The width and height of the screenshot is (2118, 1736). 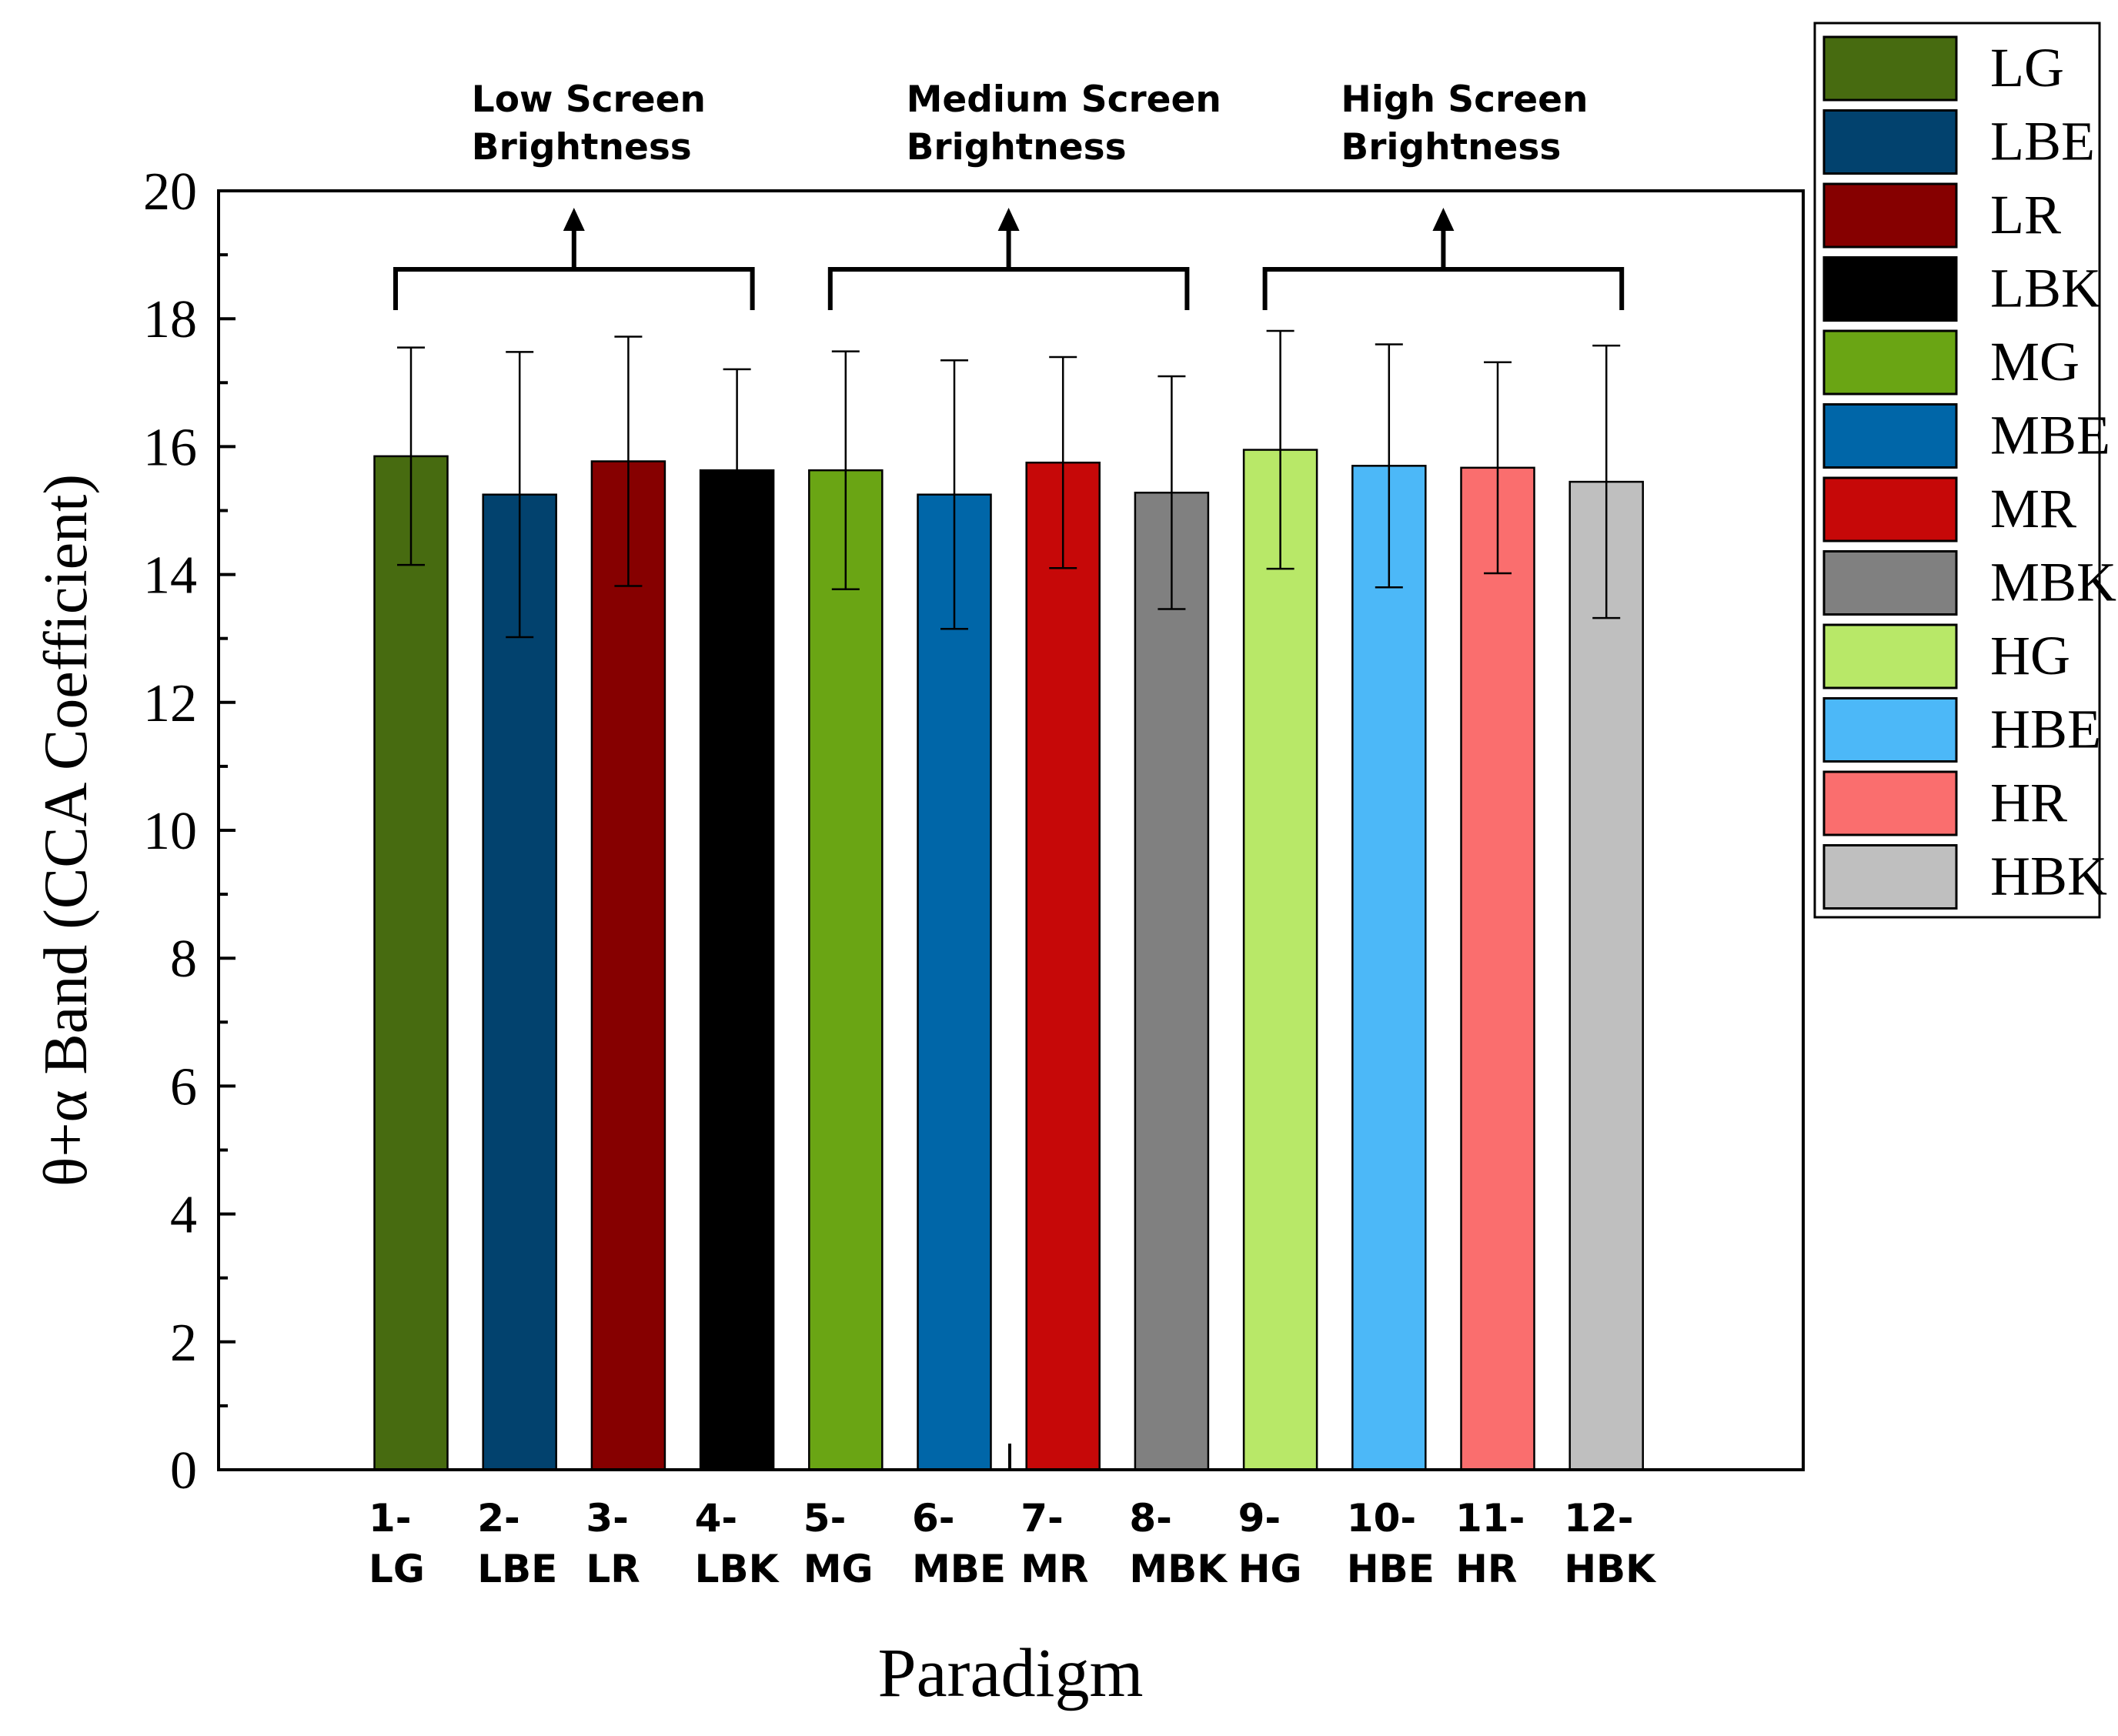 I want to click on x-tick-label-code: MBK, so click(x=1178, y=1569).